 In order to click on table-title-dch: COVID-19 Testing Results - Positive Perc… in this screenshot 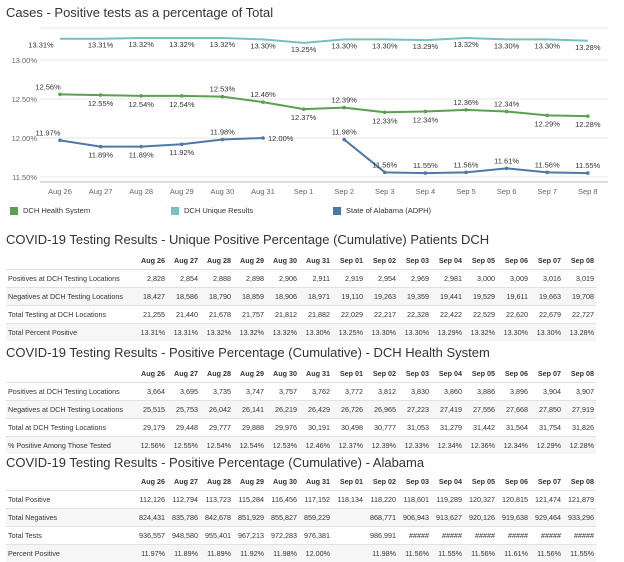, I will do `click(248, 352)`.